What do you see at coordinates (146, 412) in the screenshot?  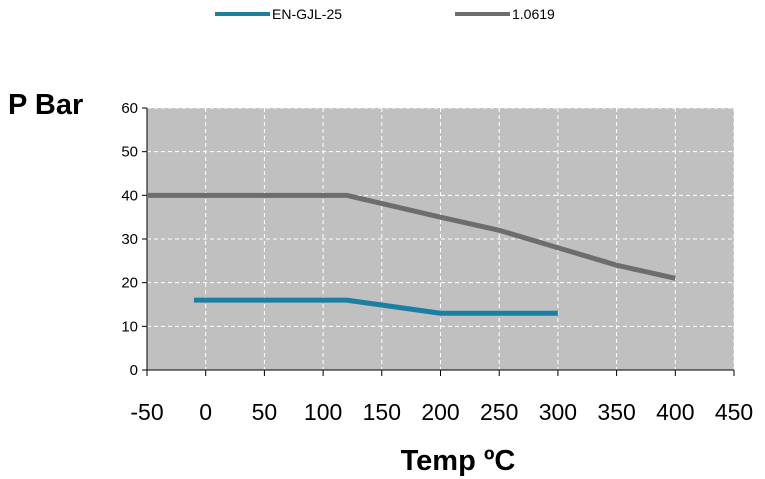 I see `x-tick-label: -50` at bounding box center [146, 412].